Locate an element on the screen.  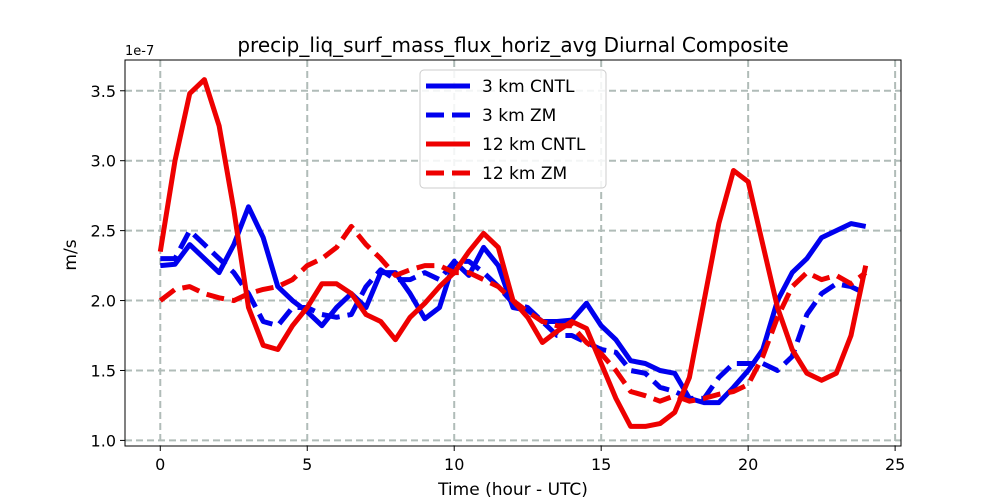
y-tick-label: 2.0 is located at coordinates (103, 301).